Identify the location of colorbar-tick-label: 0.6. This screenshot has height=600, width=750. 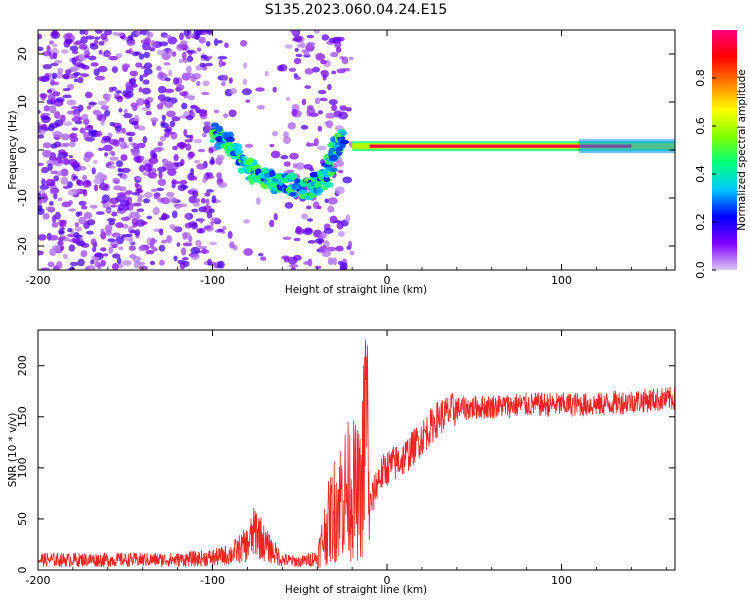
(700, 126).